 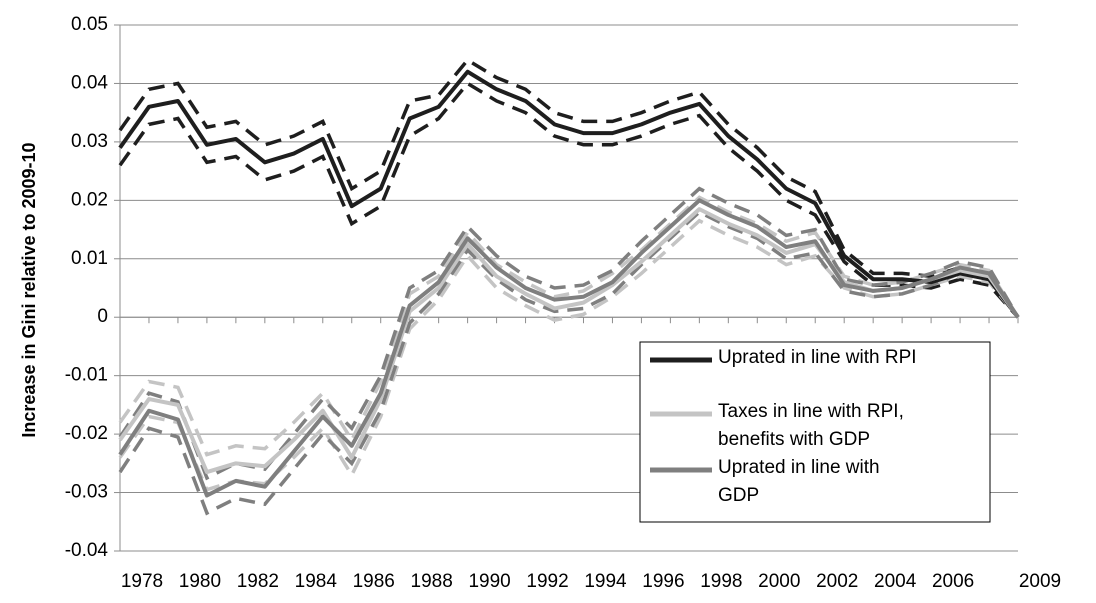 I want to click on y-tick-label: 0.03, so click(x=89, y=141).